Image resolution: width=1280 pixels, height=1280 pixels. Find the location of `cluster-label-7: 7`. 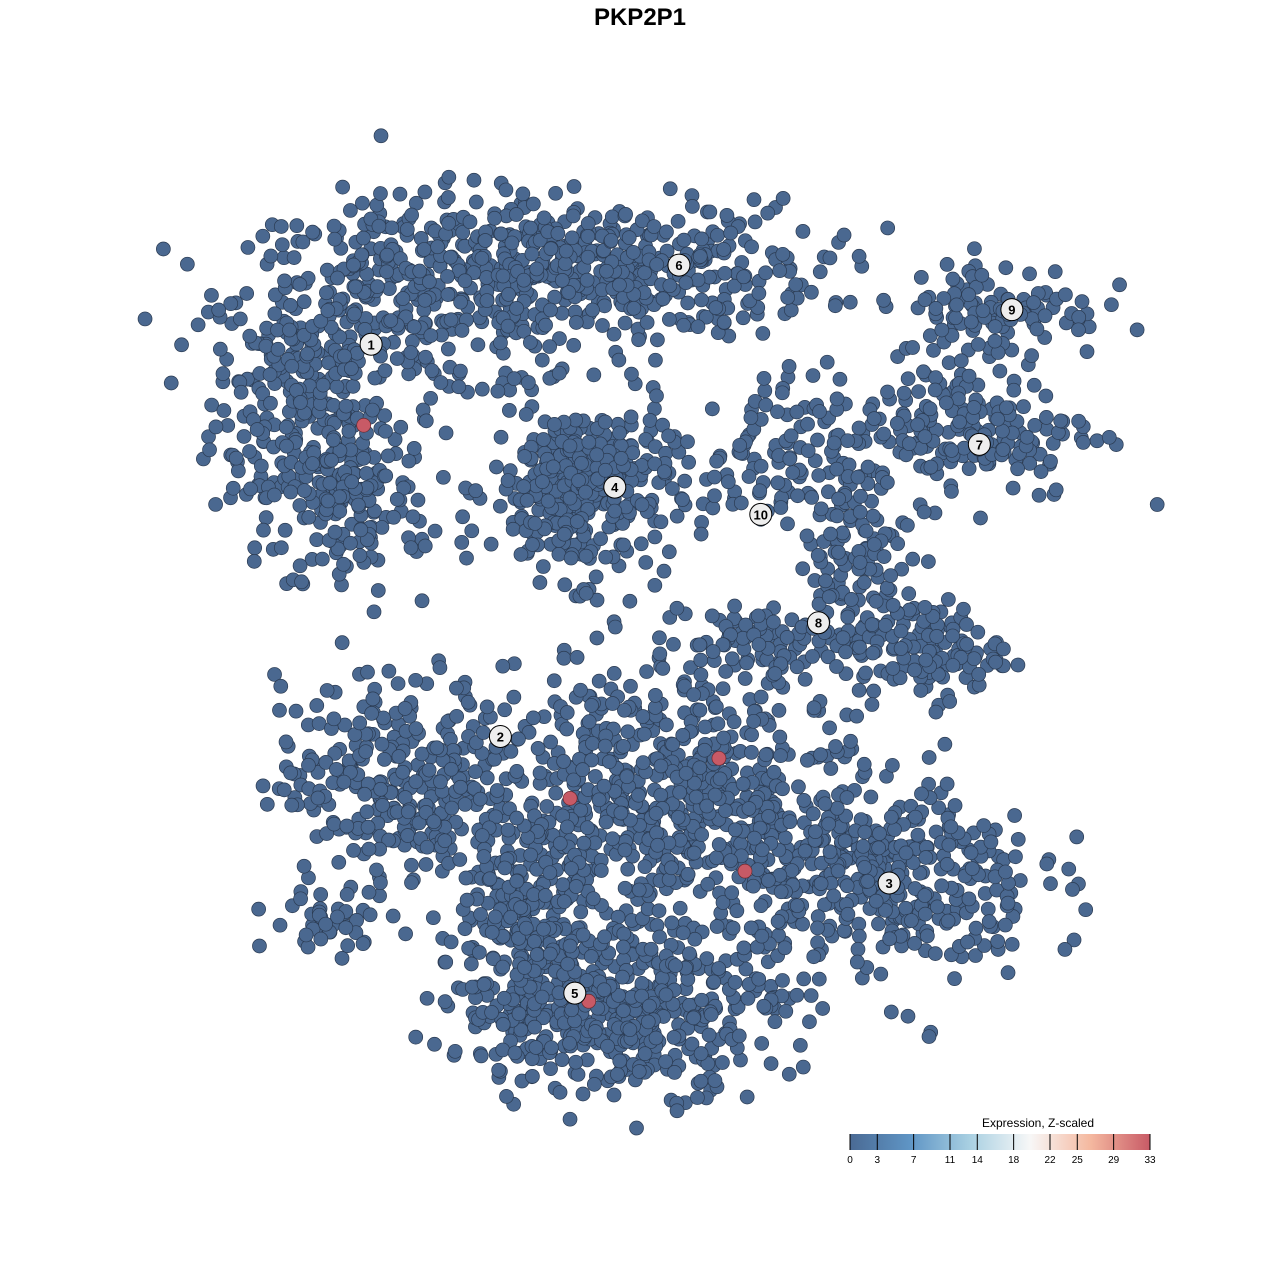

cluster-label-7: 7 is located at coordinates (979, 444).